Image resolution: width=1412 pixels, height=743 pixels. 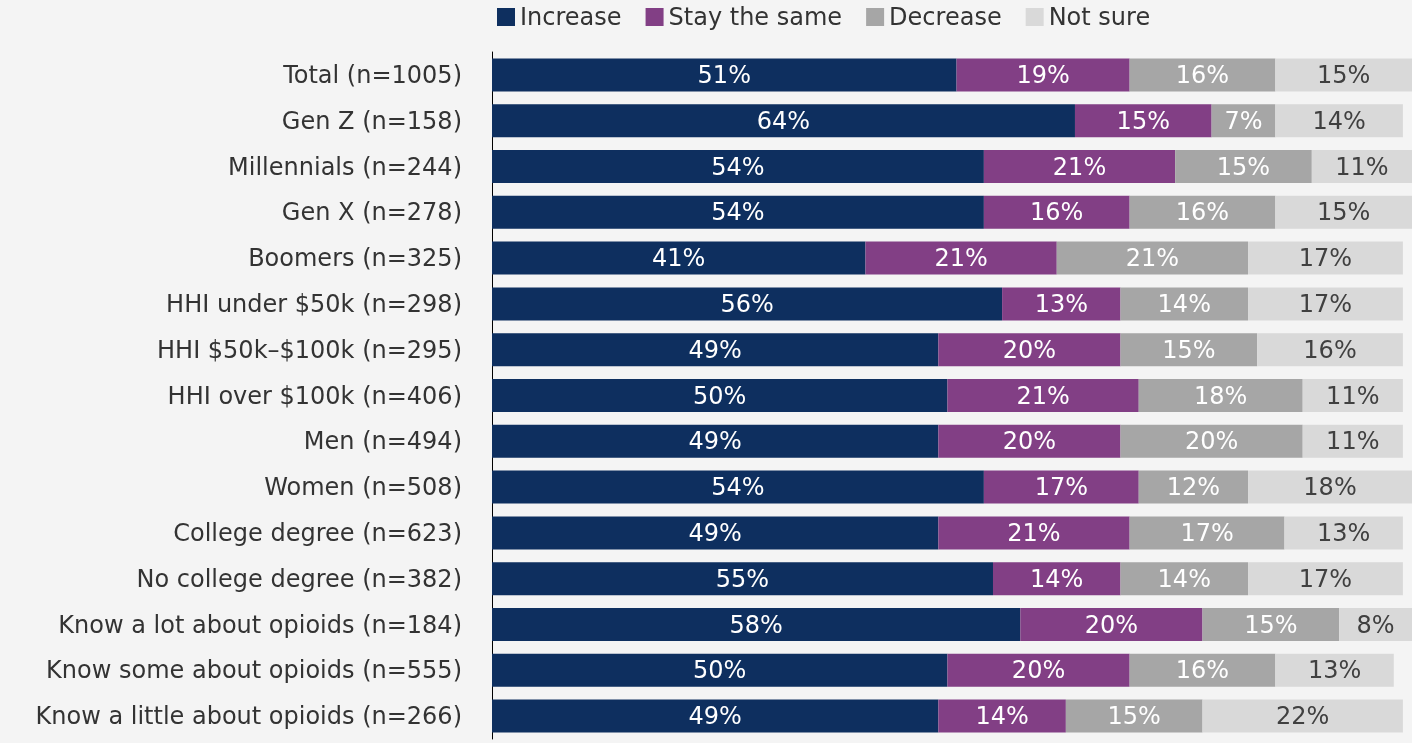 What do you see at coordinates (260, 624) in the screenshot?
I see `y-tick-label: Know a lot about opioids (n=184)` at bounding box center [260, 624].